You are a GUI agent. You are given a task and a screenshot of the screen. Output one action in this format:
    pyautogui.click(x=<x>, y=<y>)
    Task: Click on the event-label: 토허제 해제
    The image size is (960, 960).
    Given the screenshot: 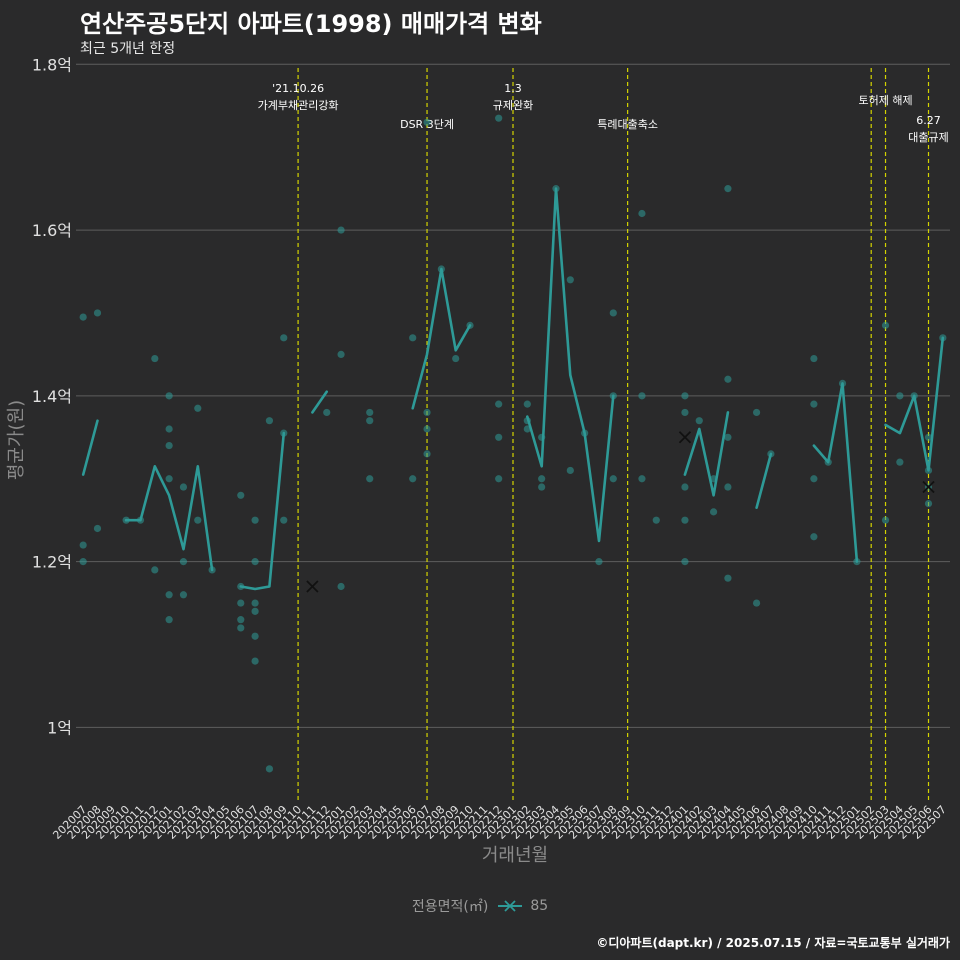 What is the action you would take?
    pyautogui.click(x=885, y=100)
    